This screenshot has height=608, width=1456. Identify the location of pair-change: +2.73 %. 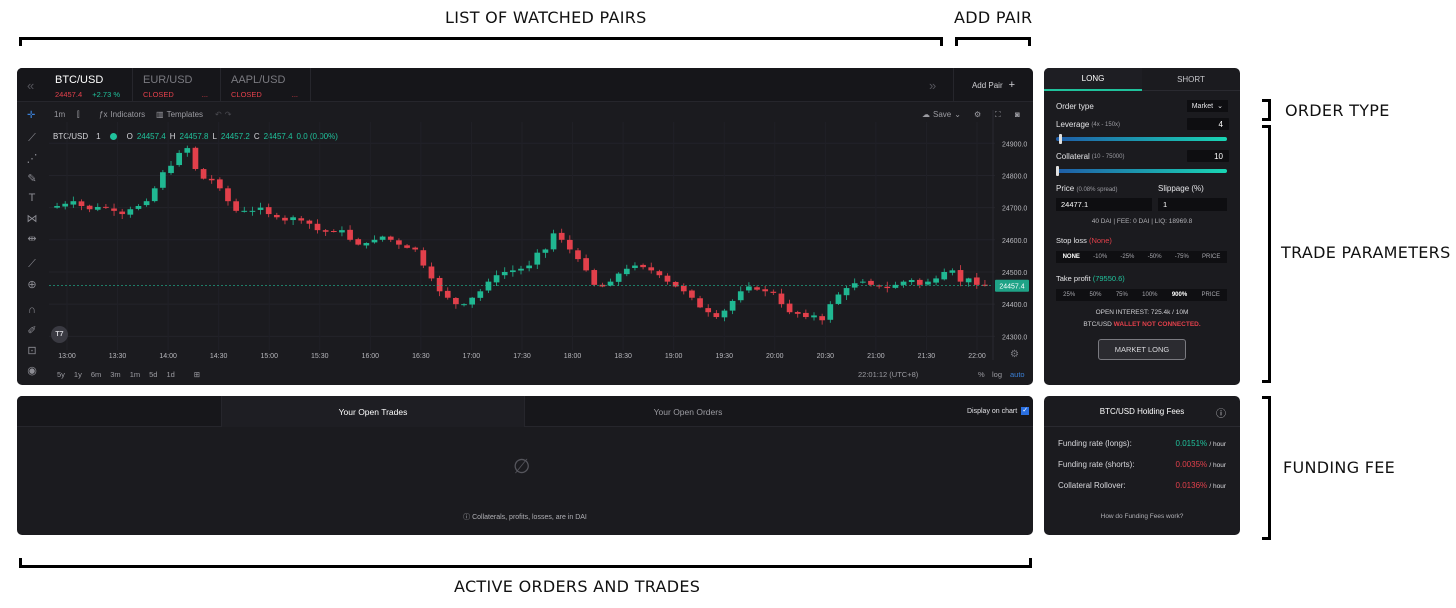
(106, 94).